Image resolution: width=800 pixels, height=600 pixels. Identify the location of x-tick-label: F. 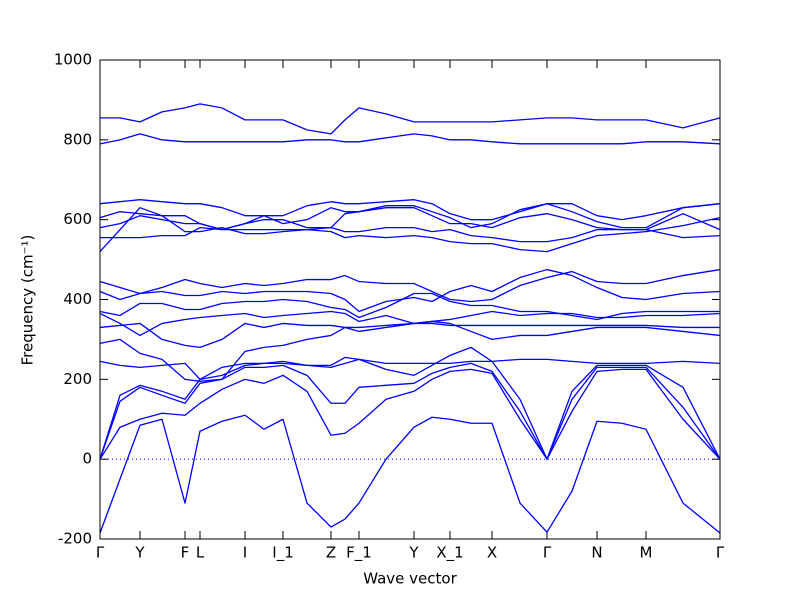
(185, 553).